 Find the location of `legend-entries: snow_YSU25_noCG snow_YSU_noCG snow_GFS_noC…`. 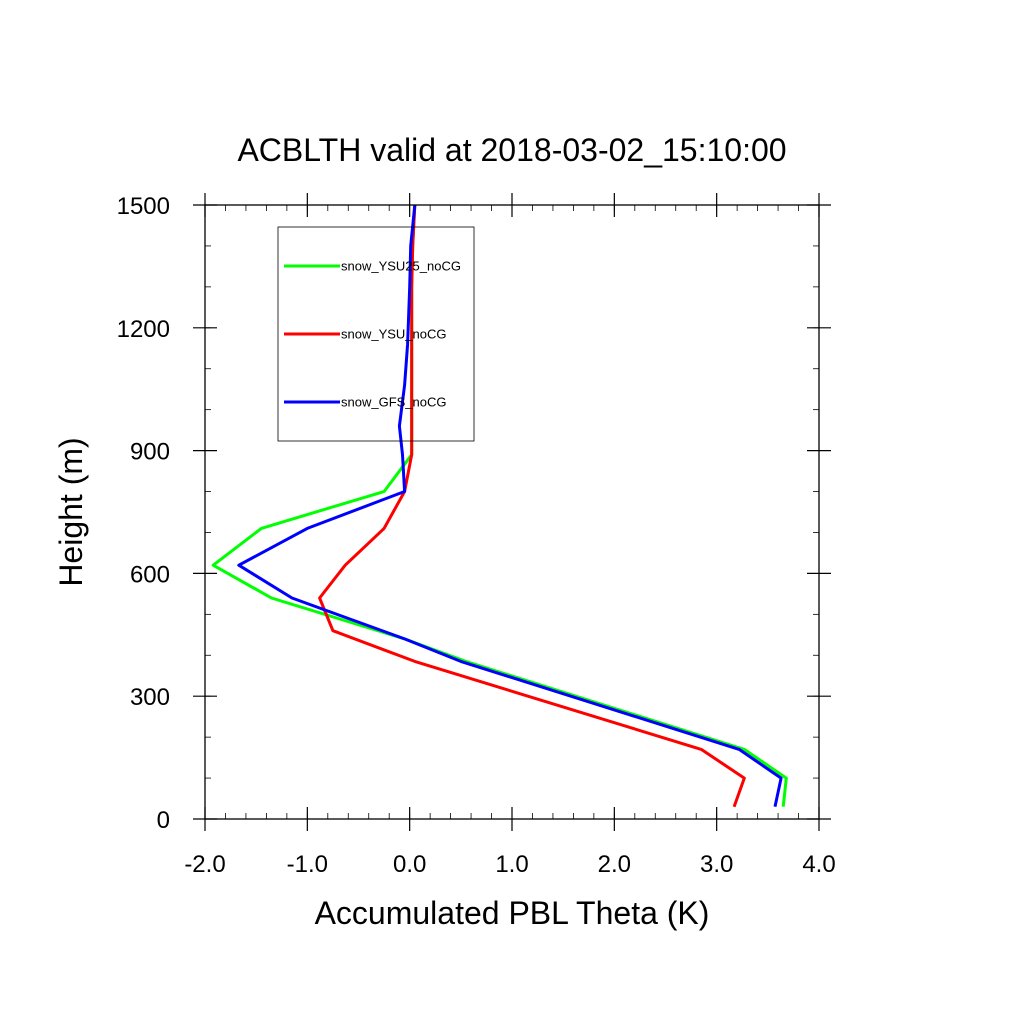

legend-entries: snow_YSU25_noCG snow_YSU_noCG snow_GFS_noC… is located at coordinates (372, 334).